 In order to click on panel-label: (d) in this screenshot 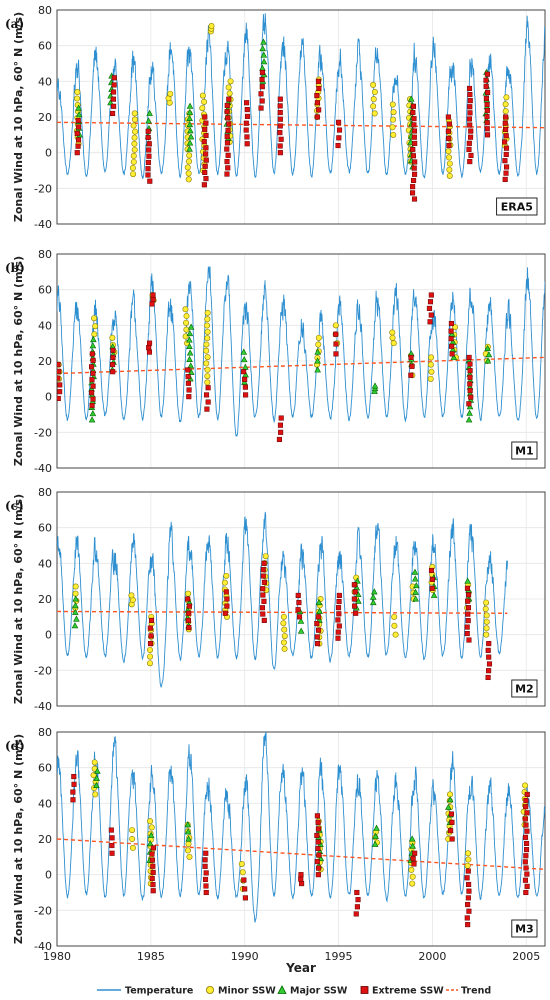, I will do `click(15, 746)`.